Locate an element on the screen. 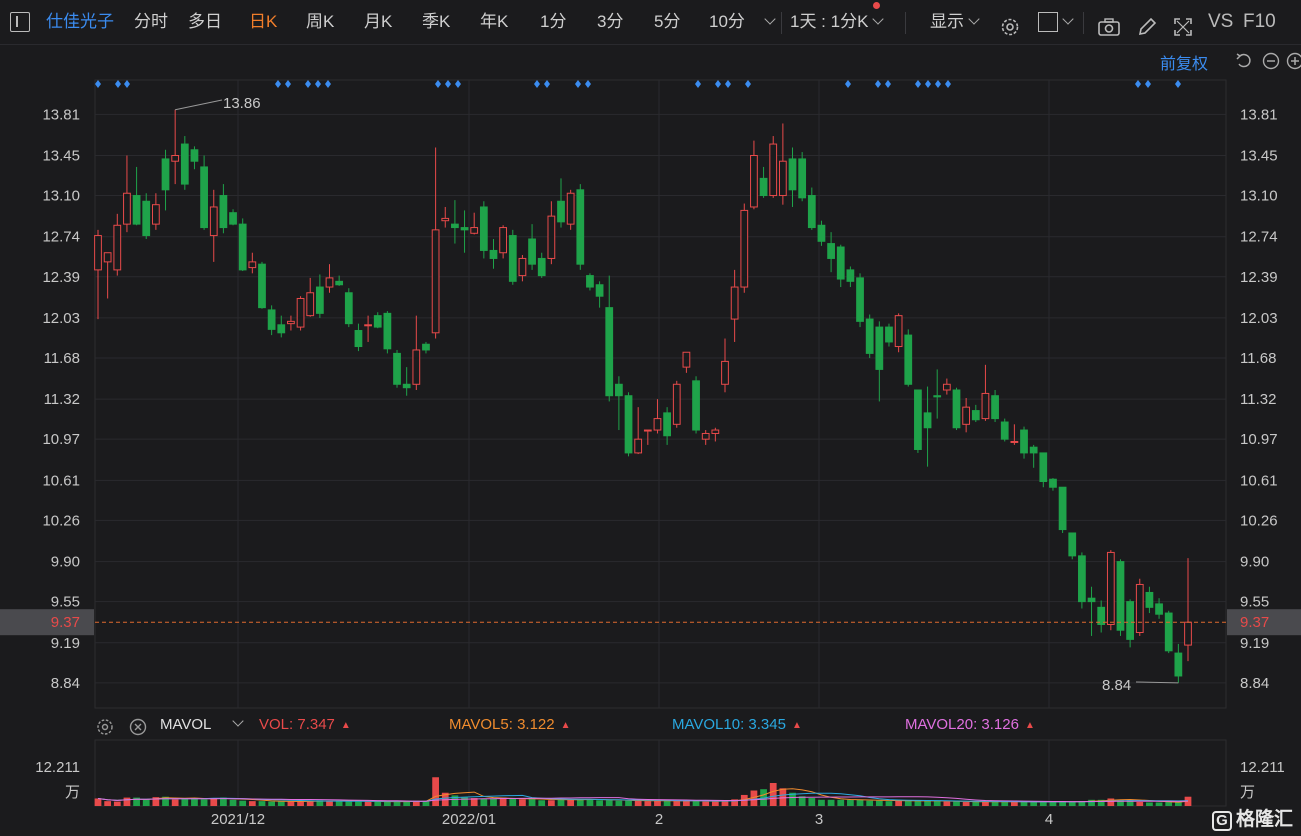 The image size is (1301, 836). tab-yearly-k: 年K is located at coordinates (494, 21).